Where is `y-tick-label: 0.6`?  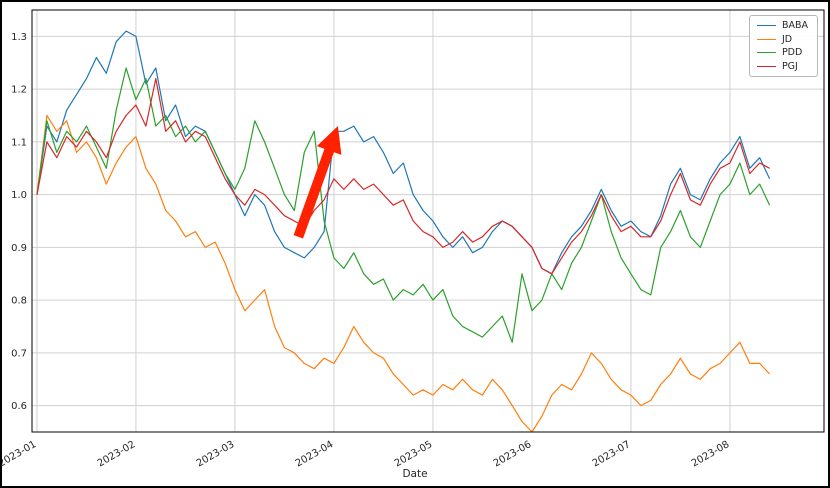 y-tick-label: 0.6 is located at coordinates (19, 406).